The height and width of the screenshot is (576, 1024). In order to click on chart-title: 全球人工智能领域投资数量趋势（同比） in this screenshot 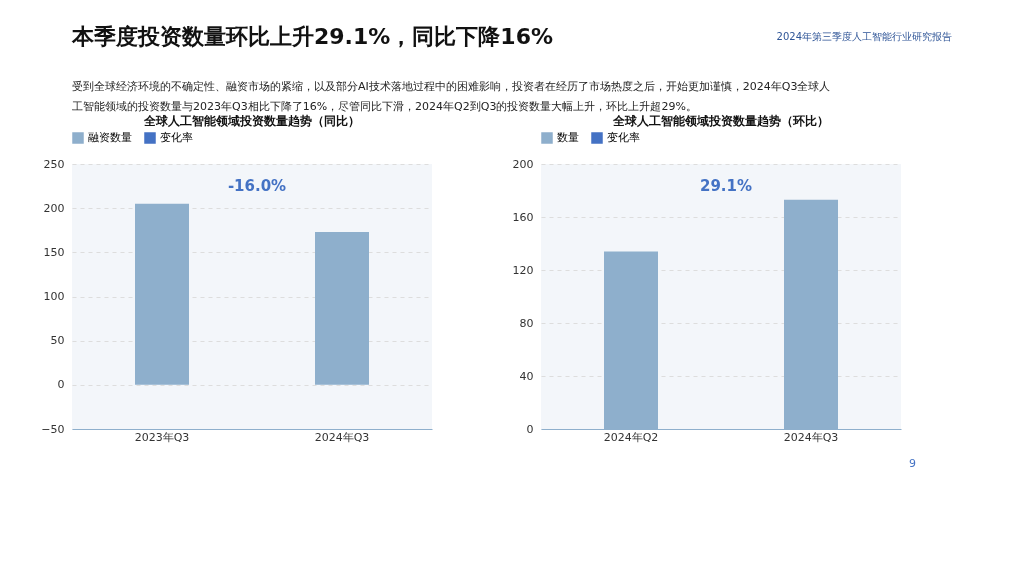, I will do `click(251, 121)`.